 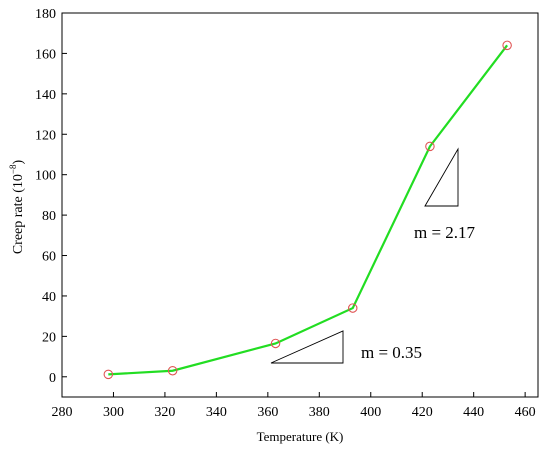 I want to click on x-tick-label: 380, so click(x=319, y=412).